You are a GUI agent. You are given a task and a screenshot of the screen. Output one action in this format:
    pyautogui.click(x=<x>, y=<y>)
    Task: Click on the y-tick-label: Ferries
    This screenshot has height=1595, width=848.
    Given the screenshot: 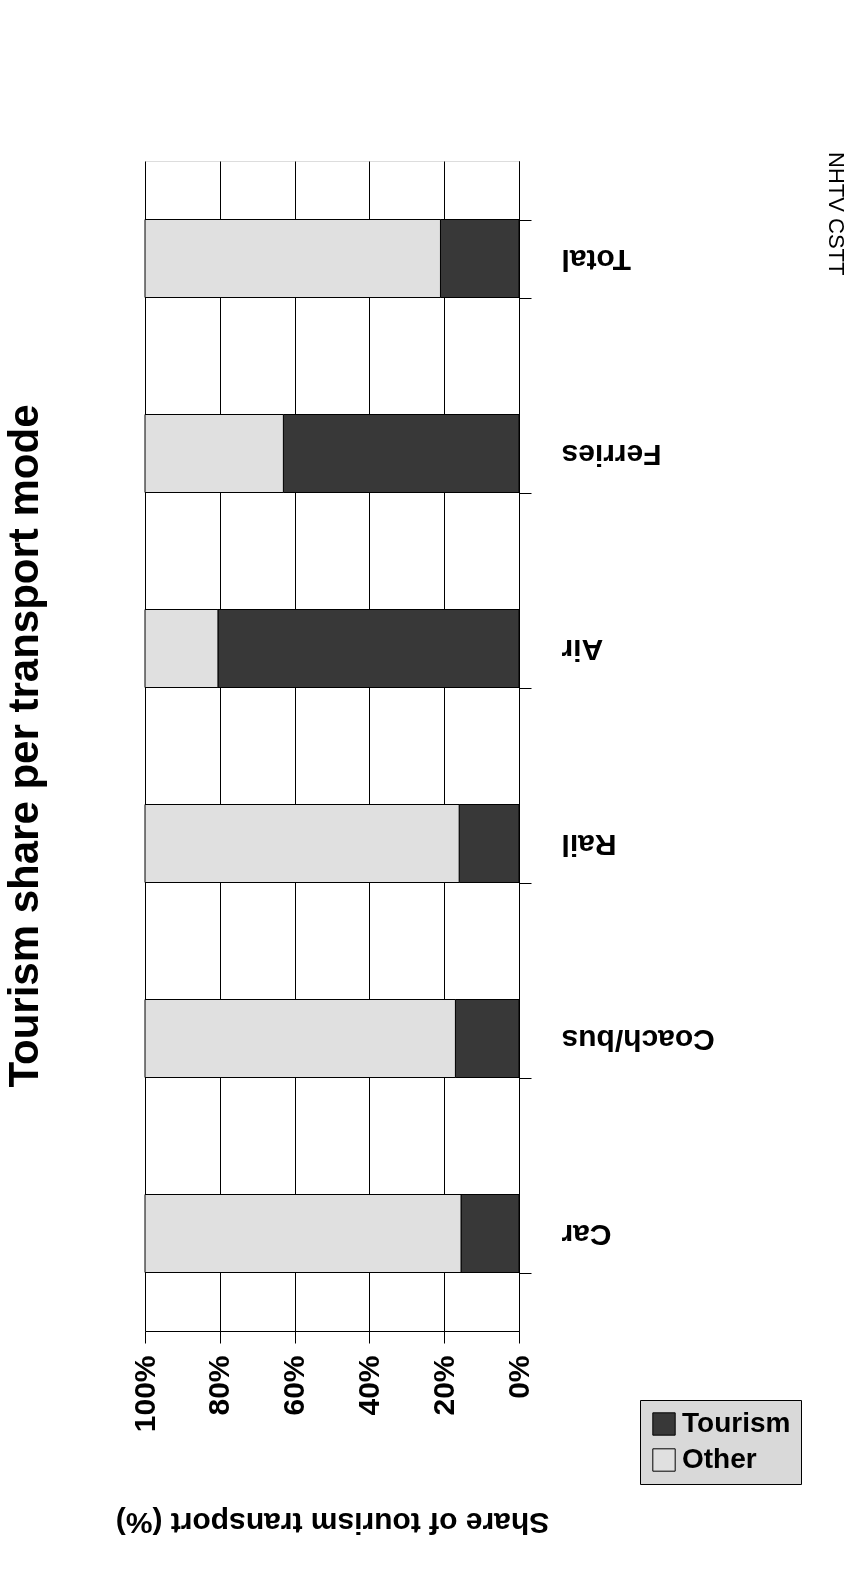 What is the action you would take?
    pyautogui.click(x=611, y=455)
    